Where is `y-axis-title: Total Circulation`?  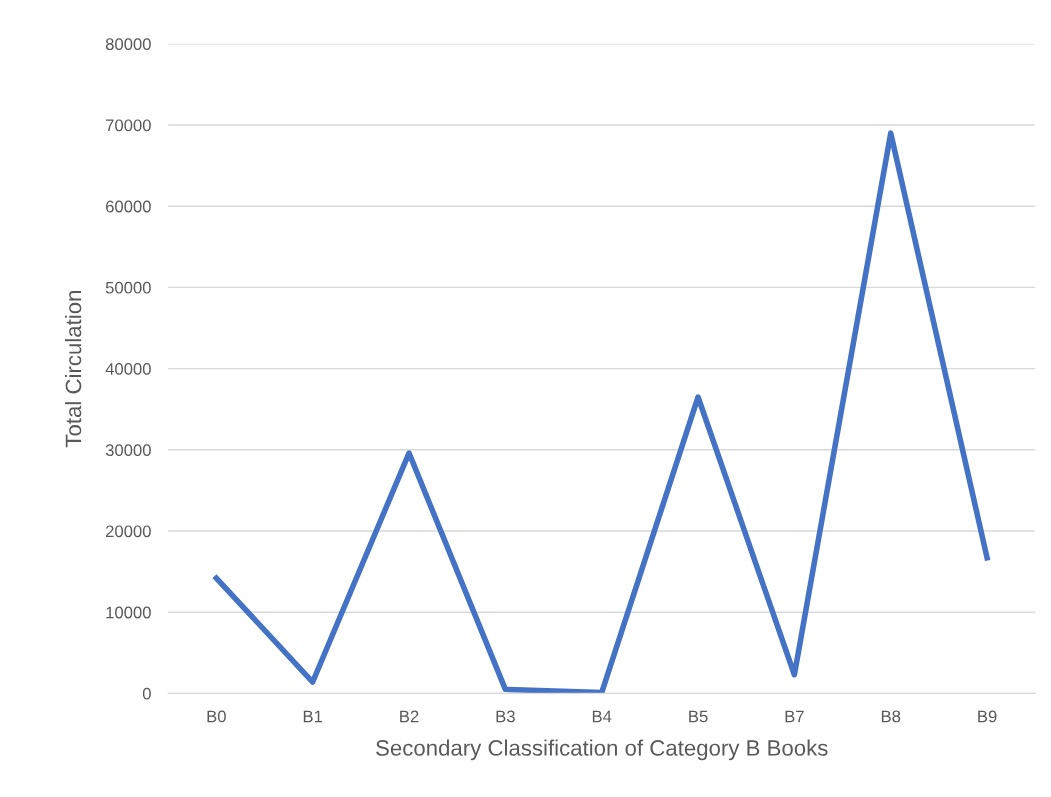
y-axis-title: Total Circulation is located at coordinates (73, 369).